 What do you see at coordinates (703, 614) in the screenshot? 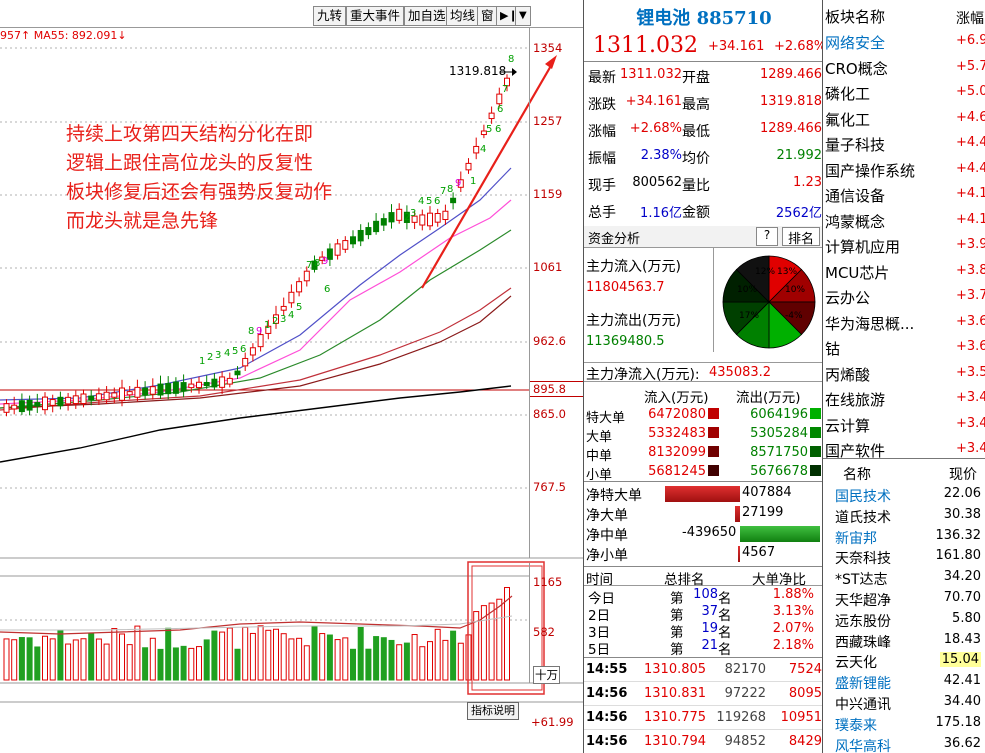
I see `rank-row: 2日 第 37 名 3.13%` at bounding box center [703, 614].